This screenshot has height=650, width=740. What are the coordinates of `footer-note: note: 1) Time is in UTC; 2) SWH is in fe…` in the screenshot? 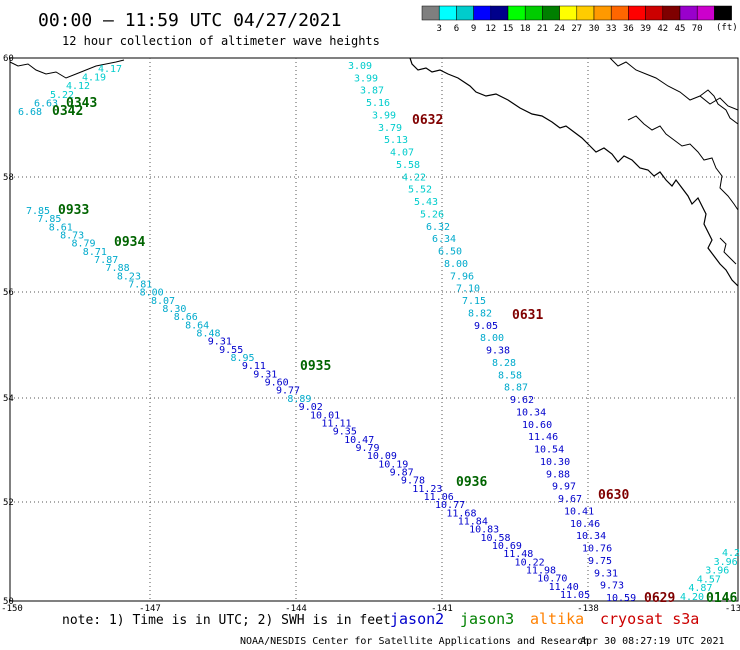 It's located at (226, 620).